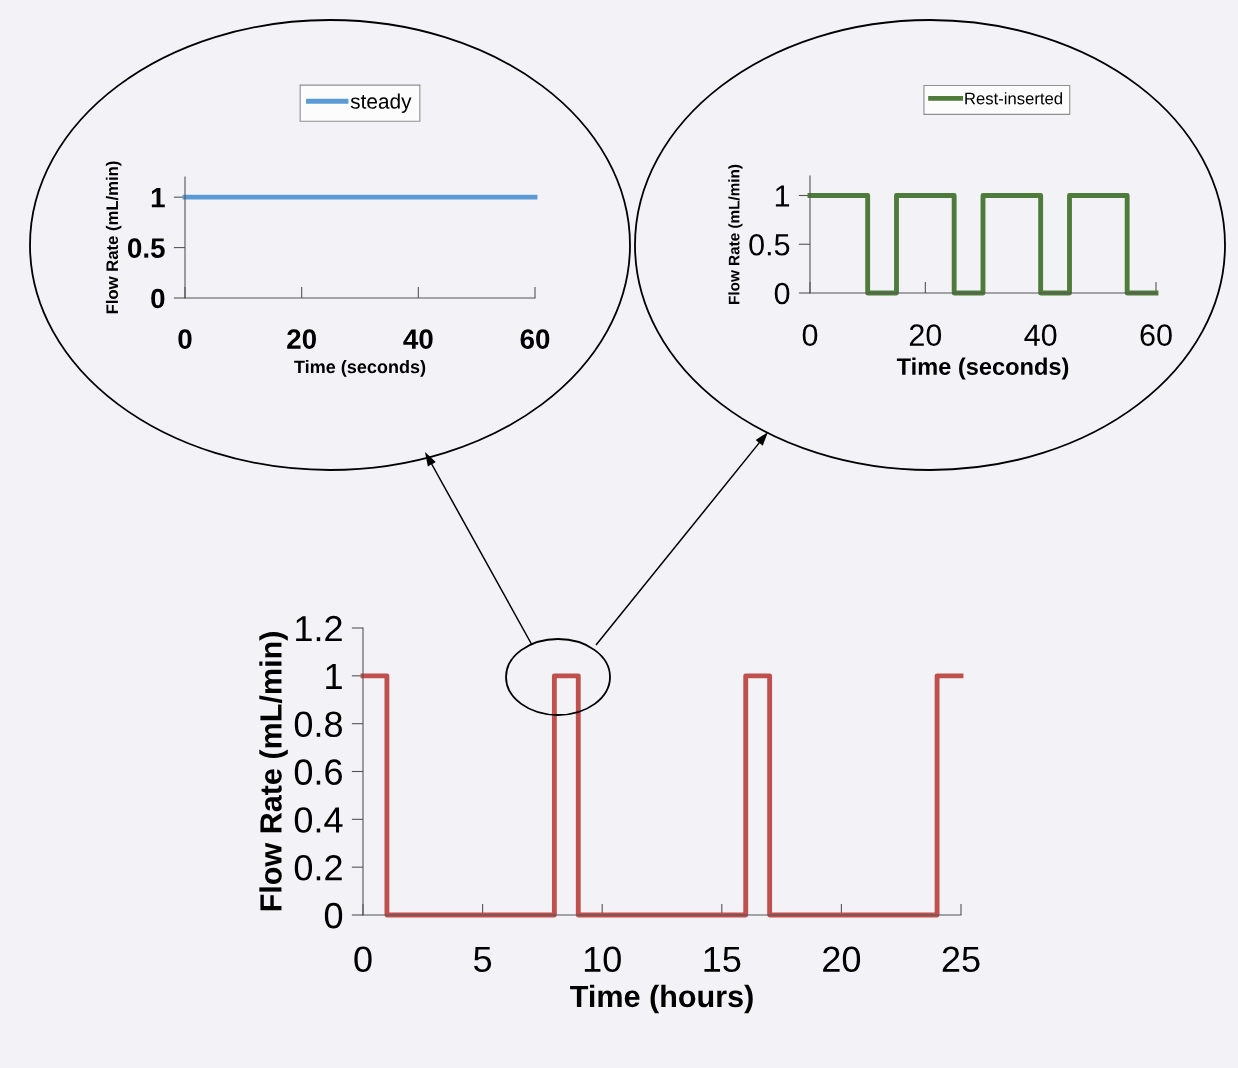 The image size is (1238, 1068). Describe the element at coordinates (602, 959) in the screenshot. I see `x-tick-label: 10` at that location.